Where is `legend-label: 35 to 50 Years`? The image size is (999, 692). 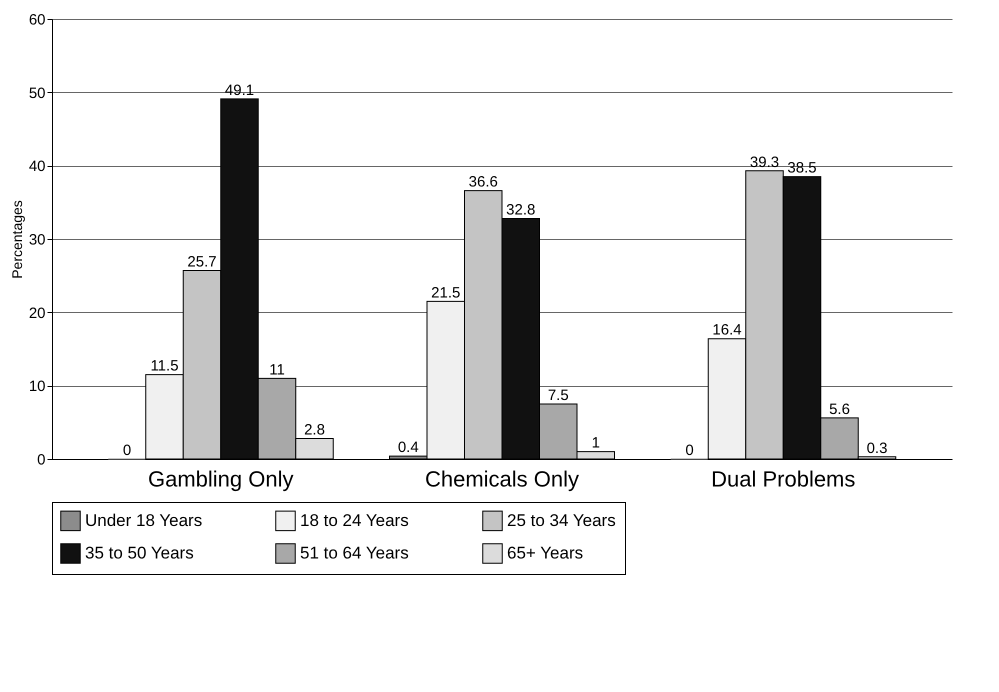 legend-label: 35 to 50 Years is located at coordinates (139, 553).